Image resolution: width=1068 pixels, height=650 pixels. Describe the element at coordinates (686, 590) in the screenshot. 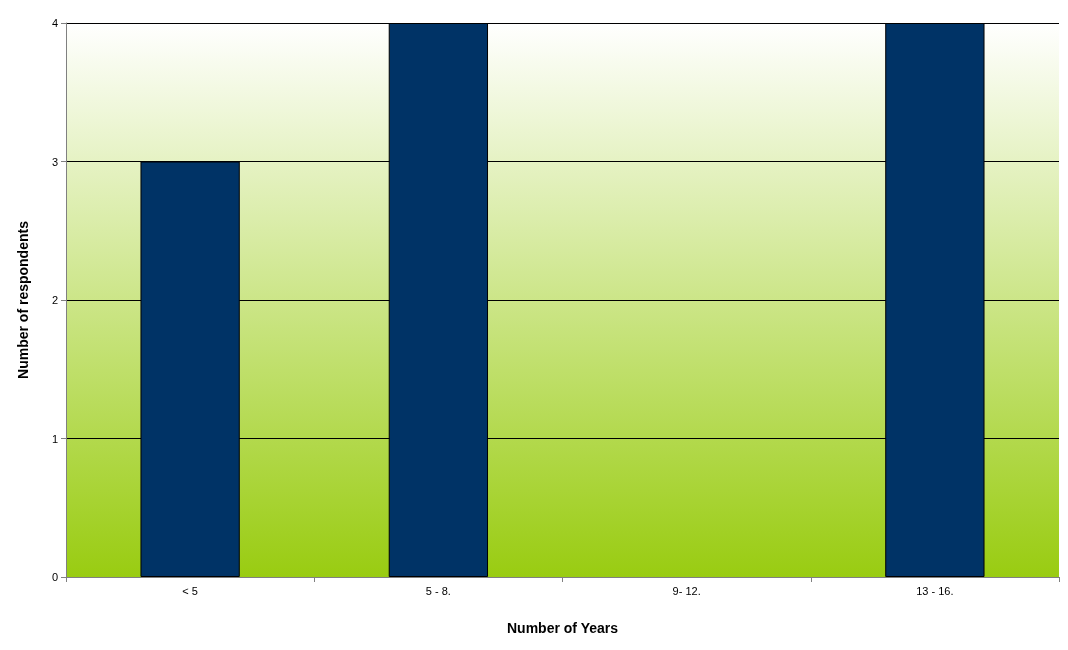

I see `x-tick-label: 9- 12.` at that location.